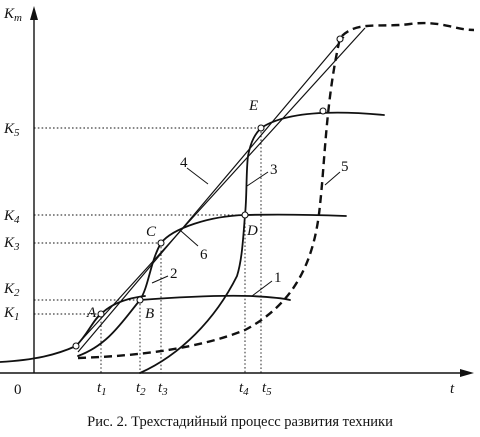  I want to click on curve-5-leader, so click(332, 178).